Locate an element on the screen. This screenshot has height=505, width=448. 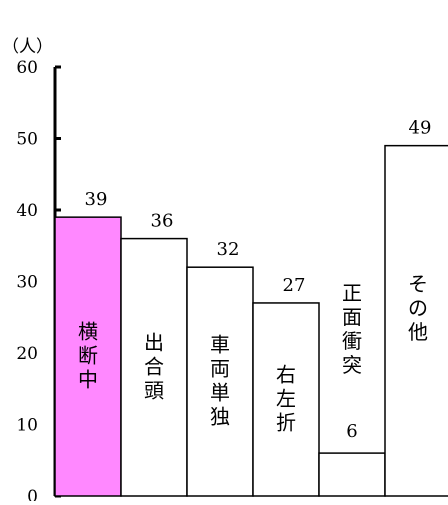
y-tick-label: 0 is located at coordinates (32, 494).